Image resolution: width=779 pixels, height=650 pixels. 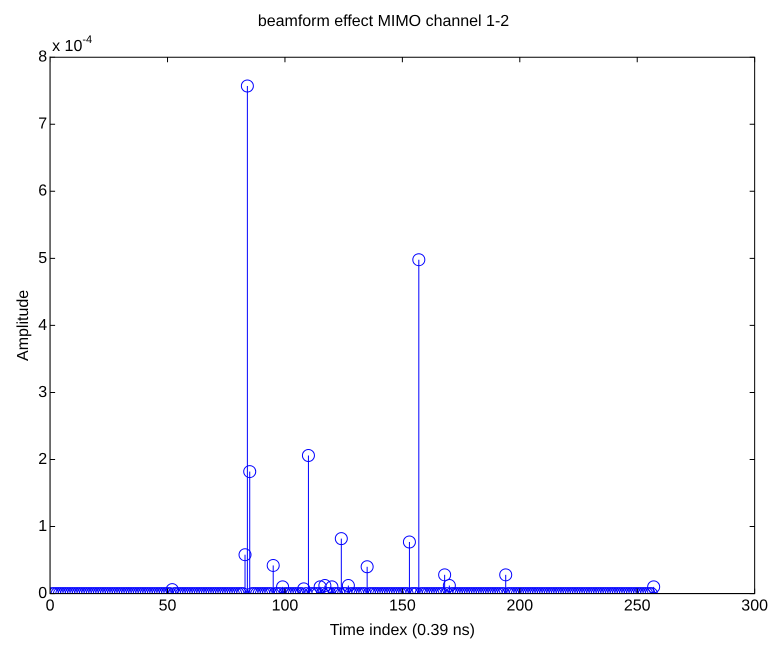 I want to click on x-tick-label: 300, so click(x=754, y=606).